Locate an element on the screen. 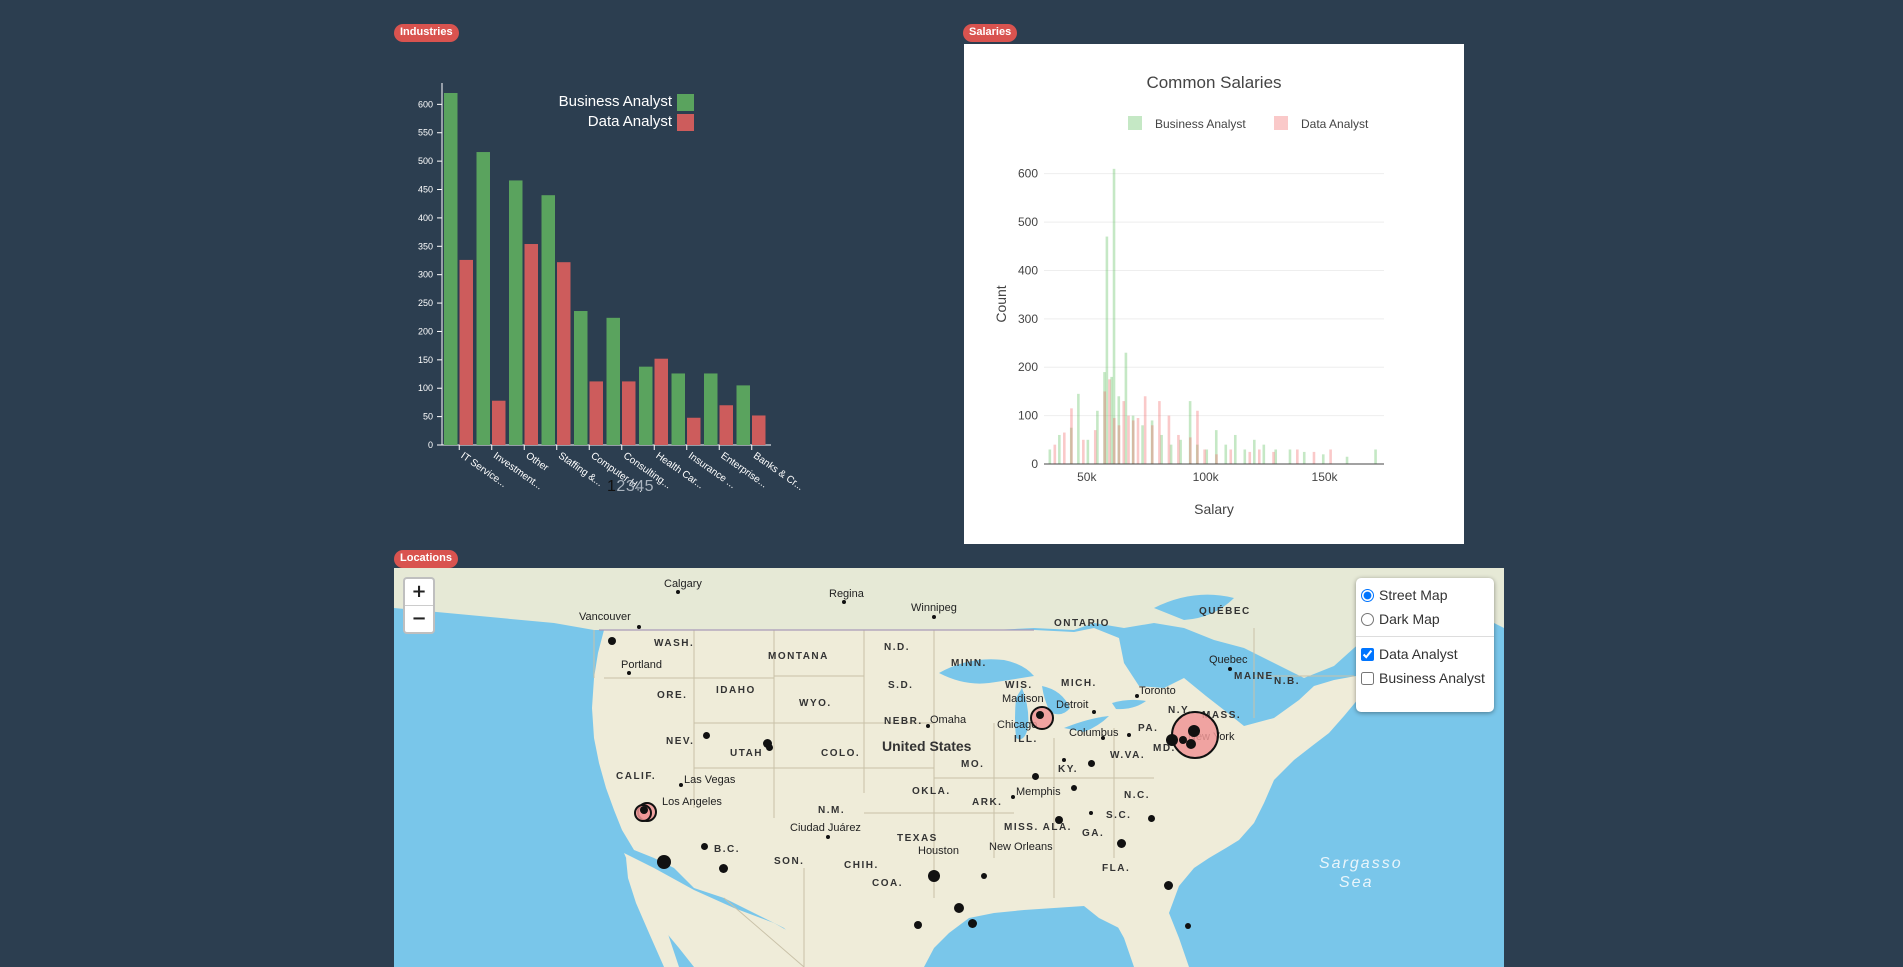 This screenshot has height=967, width=1903. y-tick-label: 450 is located at coordinates (425, 190).